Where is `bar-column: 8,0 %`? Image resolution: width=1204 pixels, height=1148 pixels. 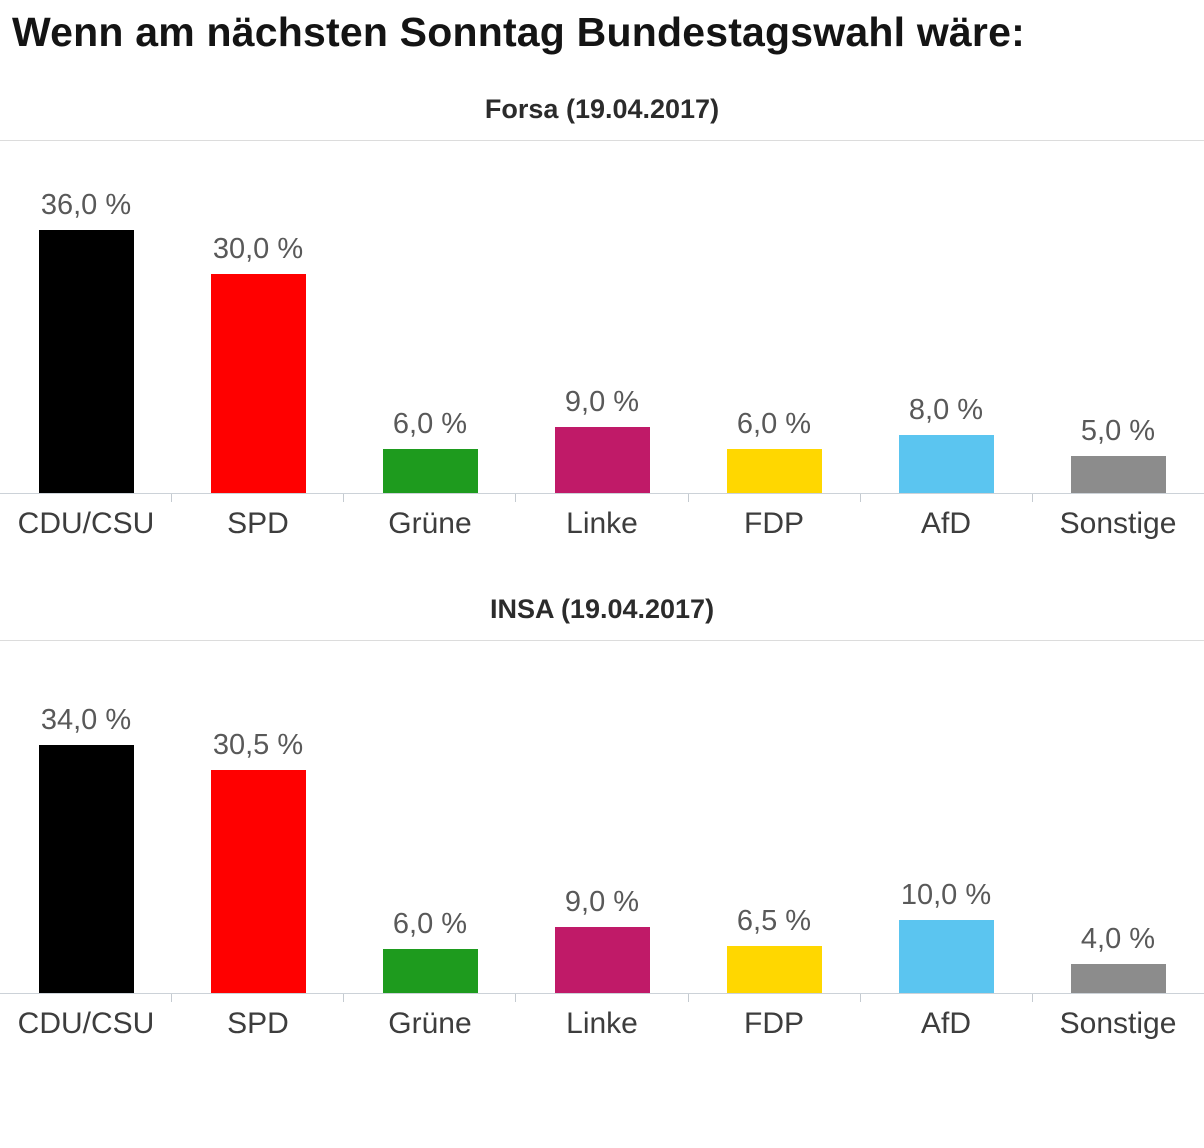 bar-column: 8,0 % is located at coordinates (946, 443).